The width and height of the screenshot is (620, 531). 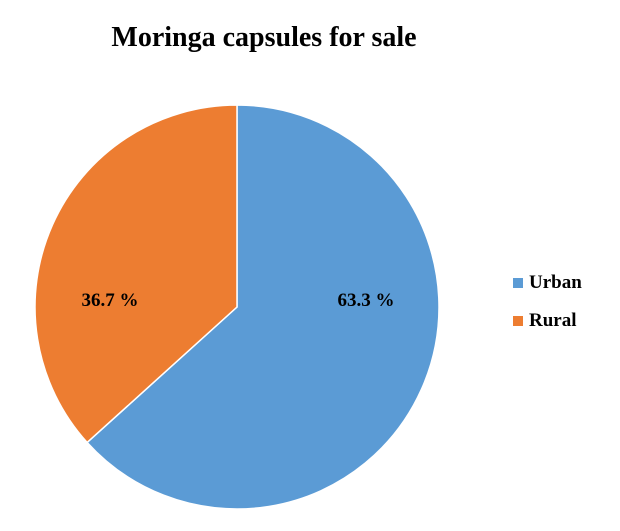 I want to click on legend-label-rural: Rural, so click(x=553, y=320).